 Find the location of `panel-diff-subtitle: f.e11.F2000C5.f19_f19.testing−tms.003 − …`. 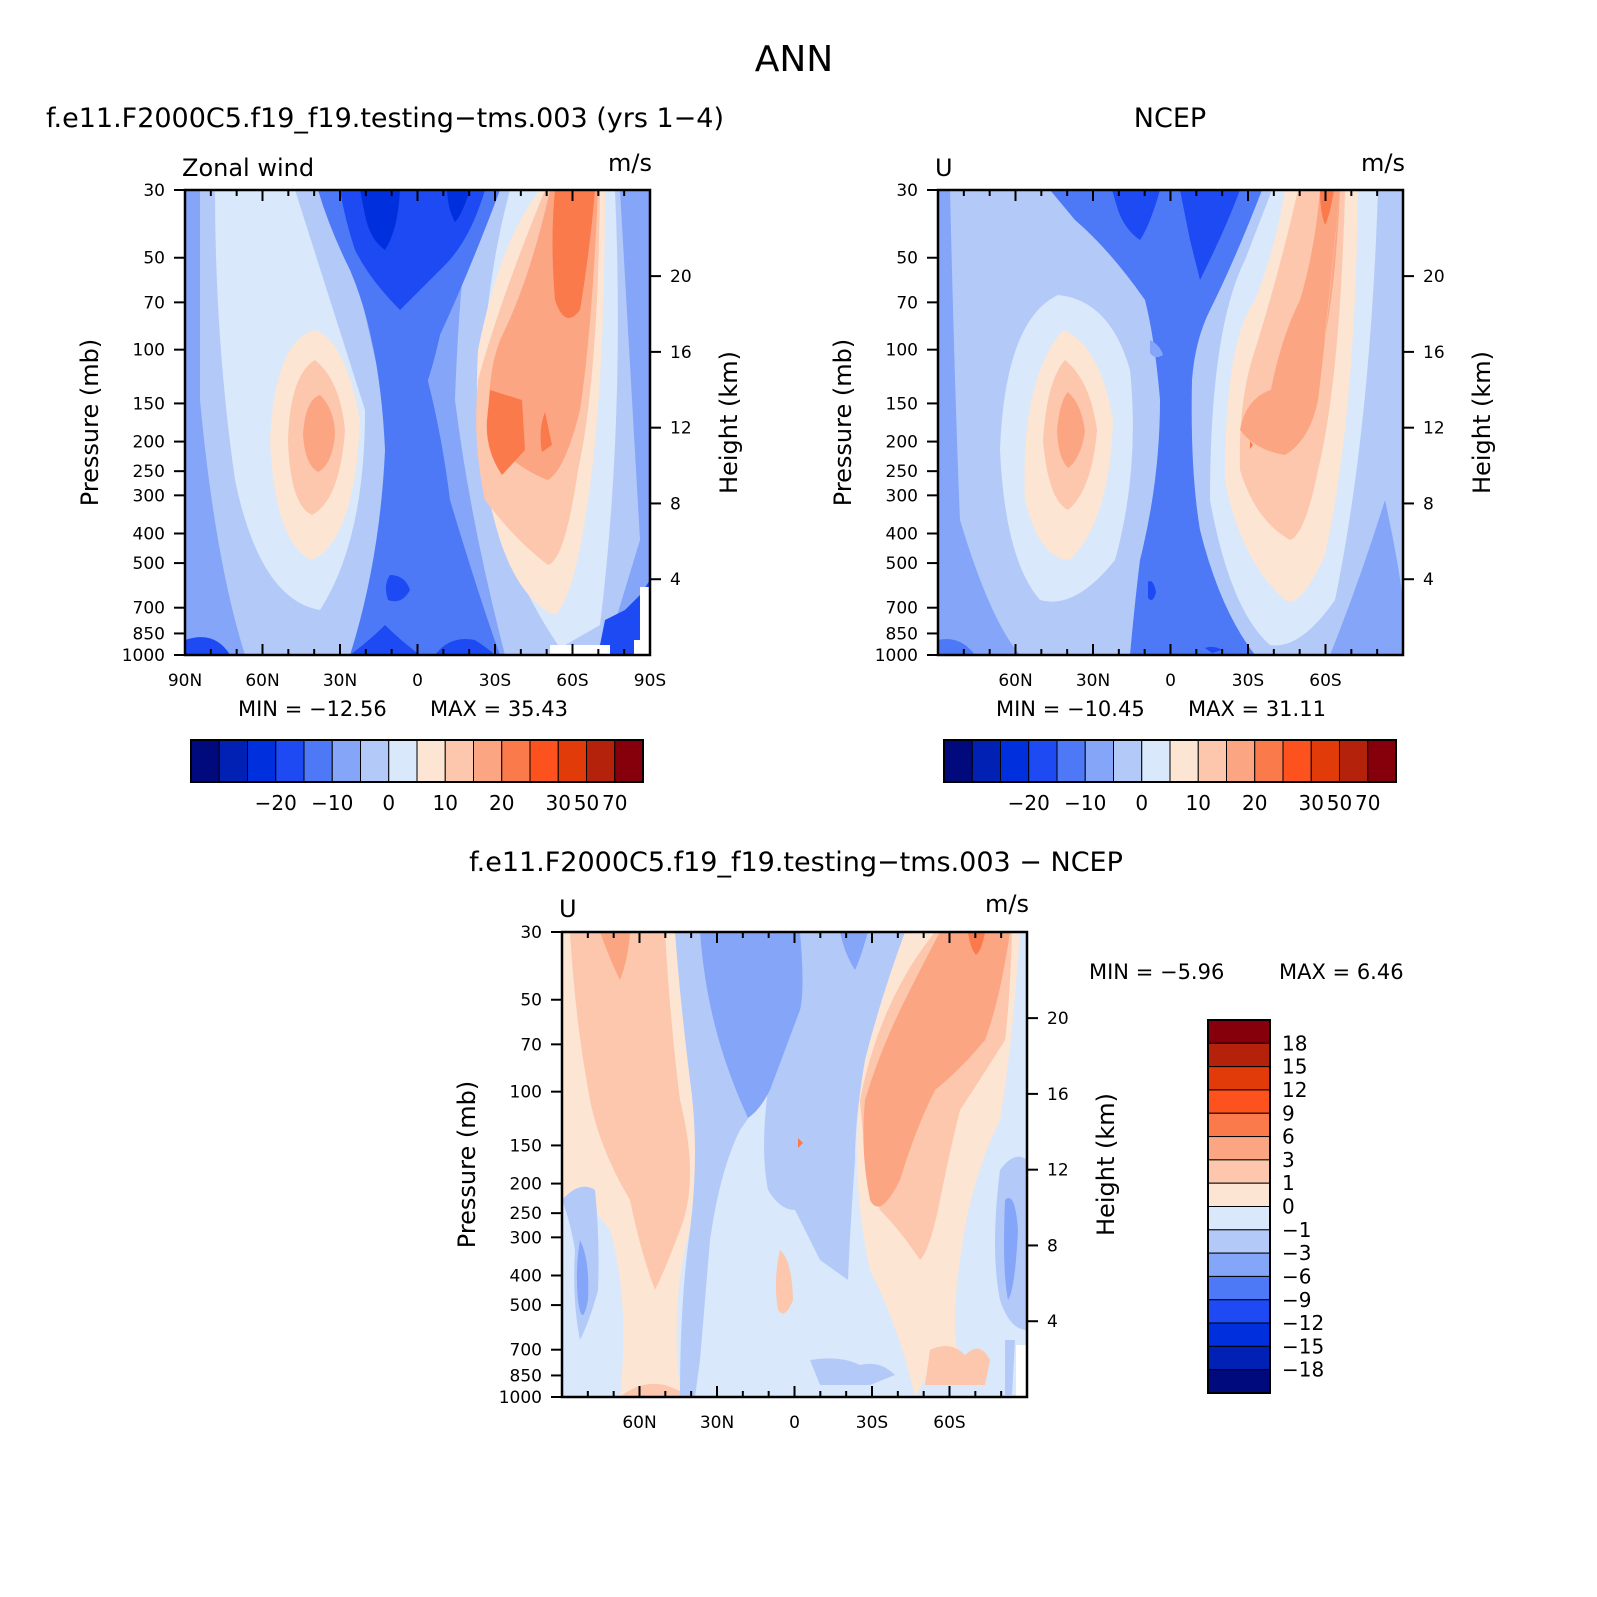

panel-diff-subtitle: f.e11.F2000C5.f19_f19.testing−tms.003 − … is located at coordinates (796, 862).